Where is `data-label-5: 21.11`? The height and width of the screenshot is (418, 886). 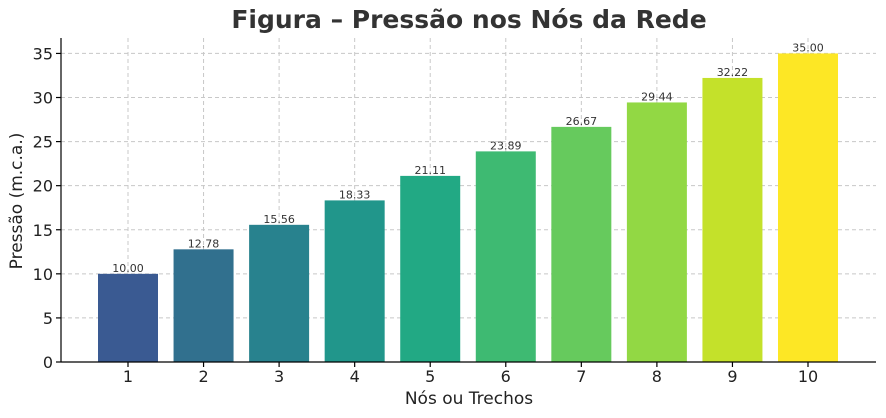 data-label-5: 21.11 is located at coordinates (430, 170).